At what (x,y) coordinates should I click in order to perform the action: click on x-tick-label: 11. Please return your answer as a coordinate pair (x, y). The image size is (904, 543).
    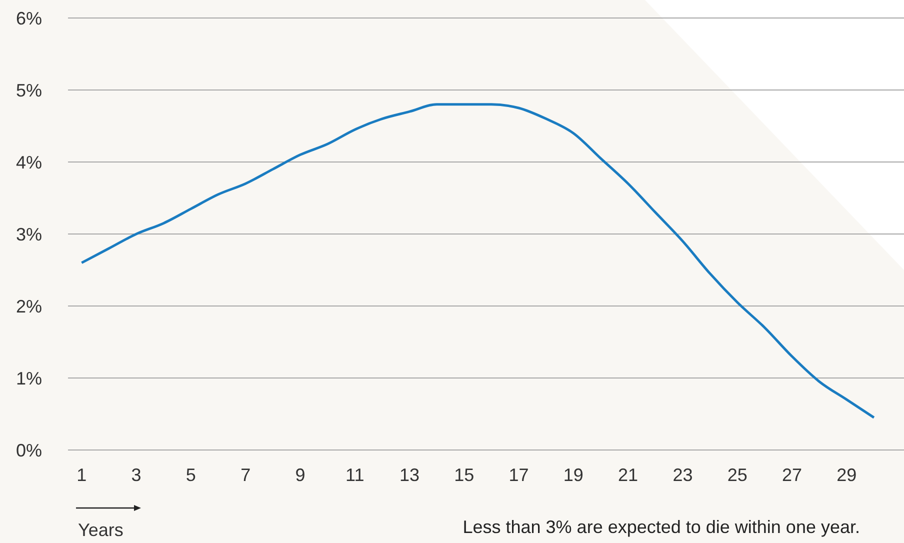
    Looking at the image, I should click on (355, 475).